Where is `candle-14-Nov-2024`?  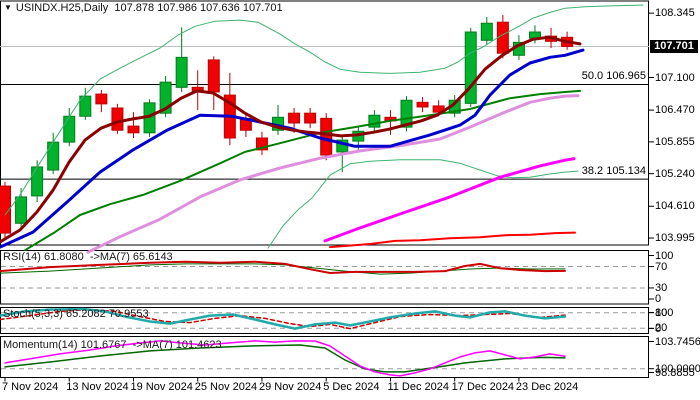
candle-14-Nov-2024 is located at coordinates (85, 106).